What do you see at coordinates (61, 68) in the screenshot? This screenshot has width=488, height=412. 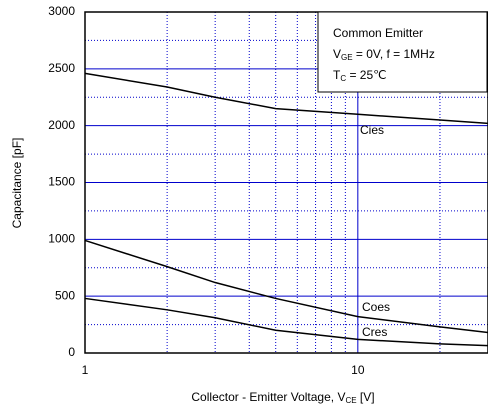 I see `y-tick-label: 2500` at bounding box center [61, 68].